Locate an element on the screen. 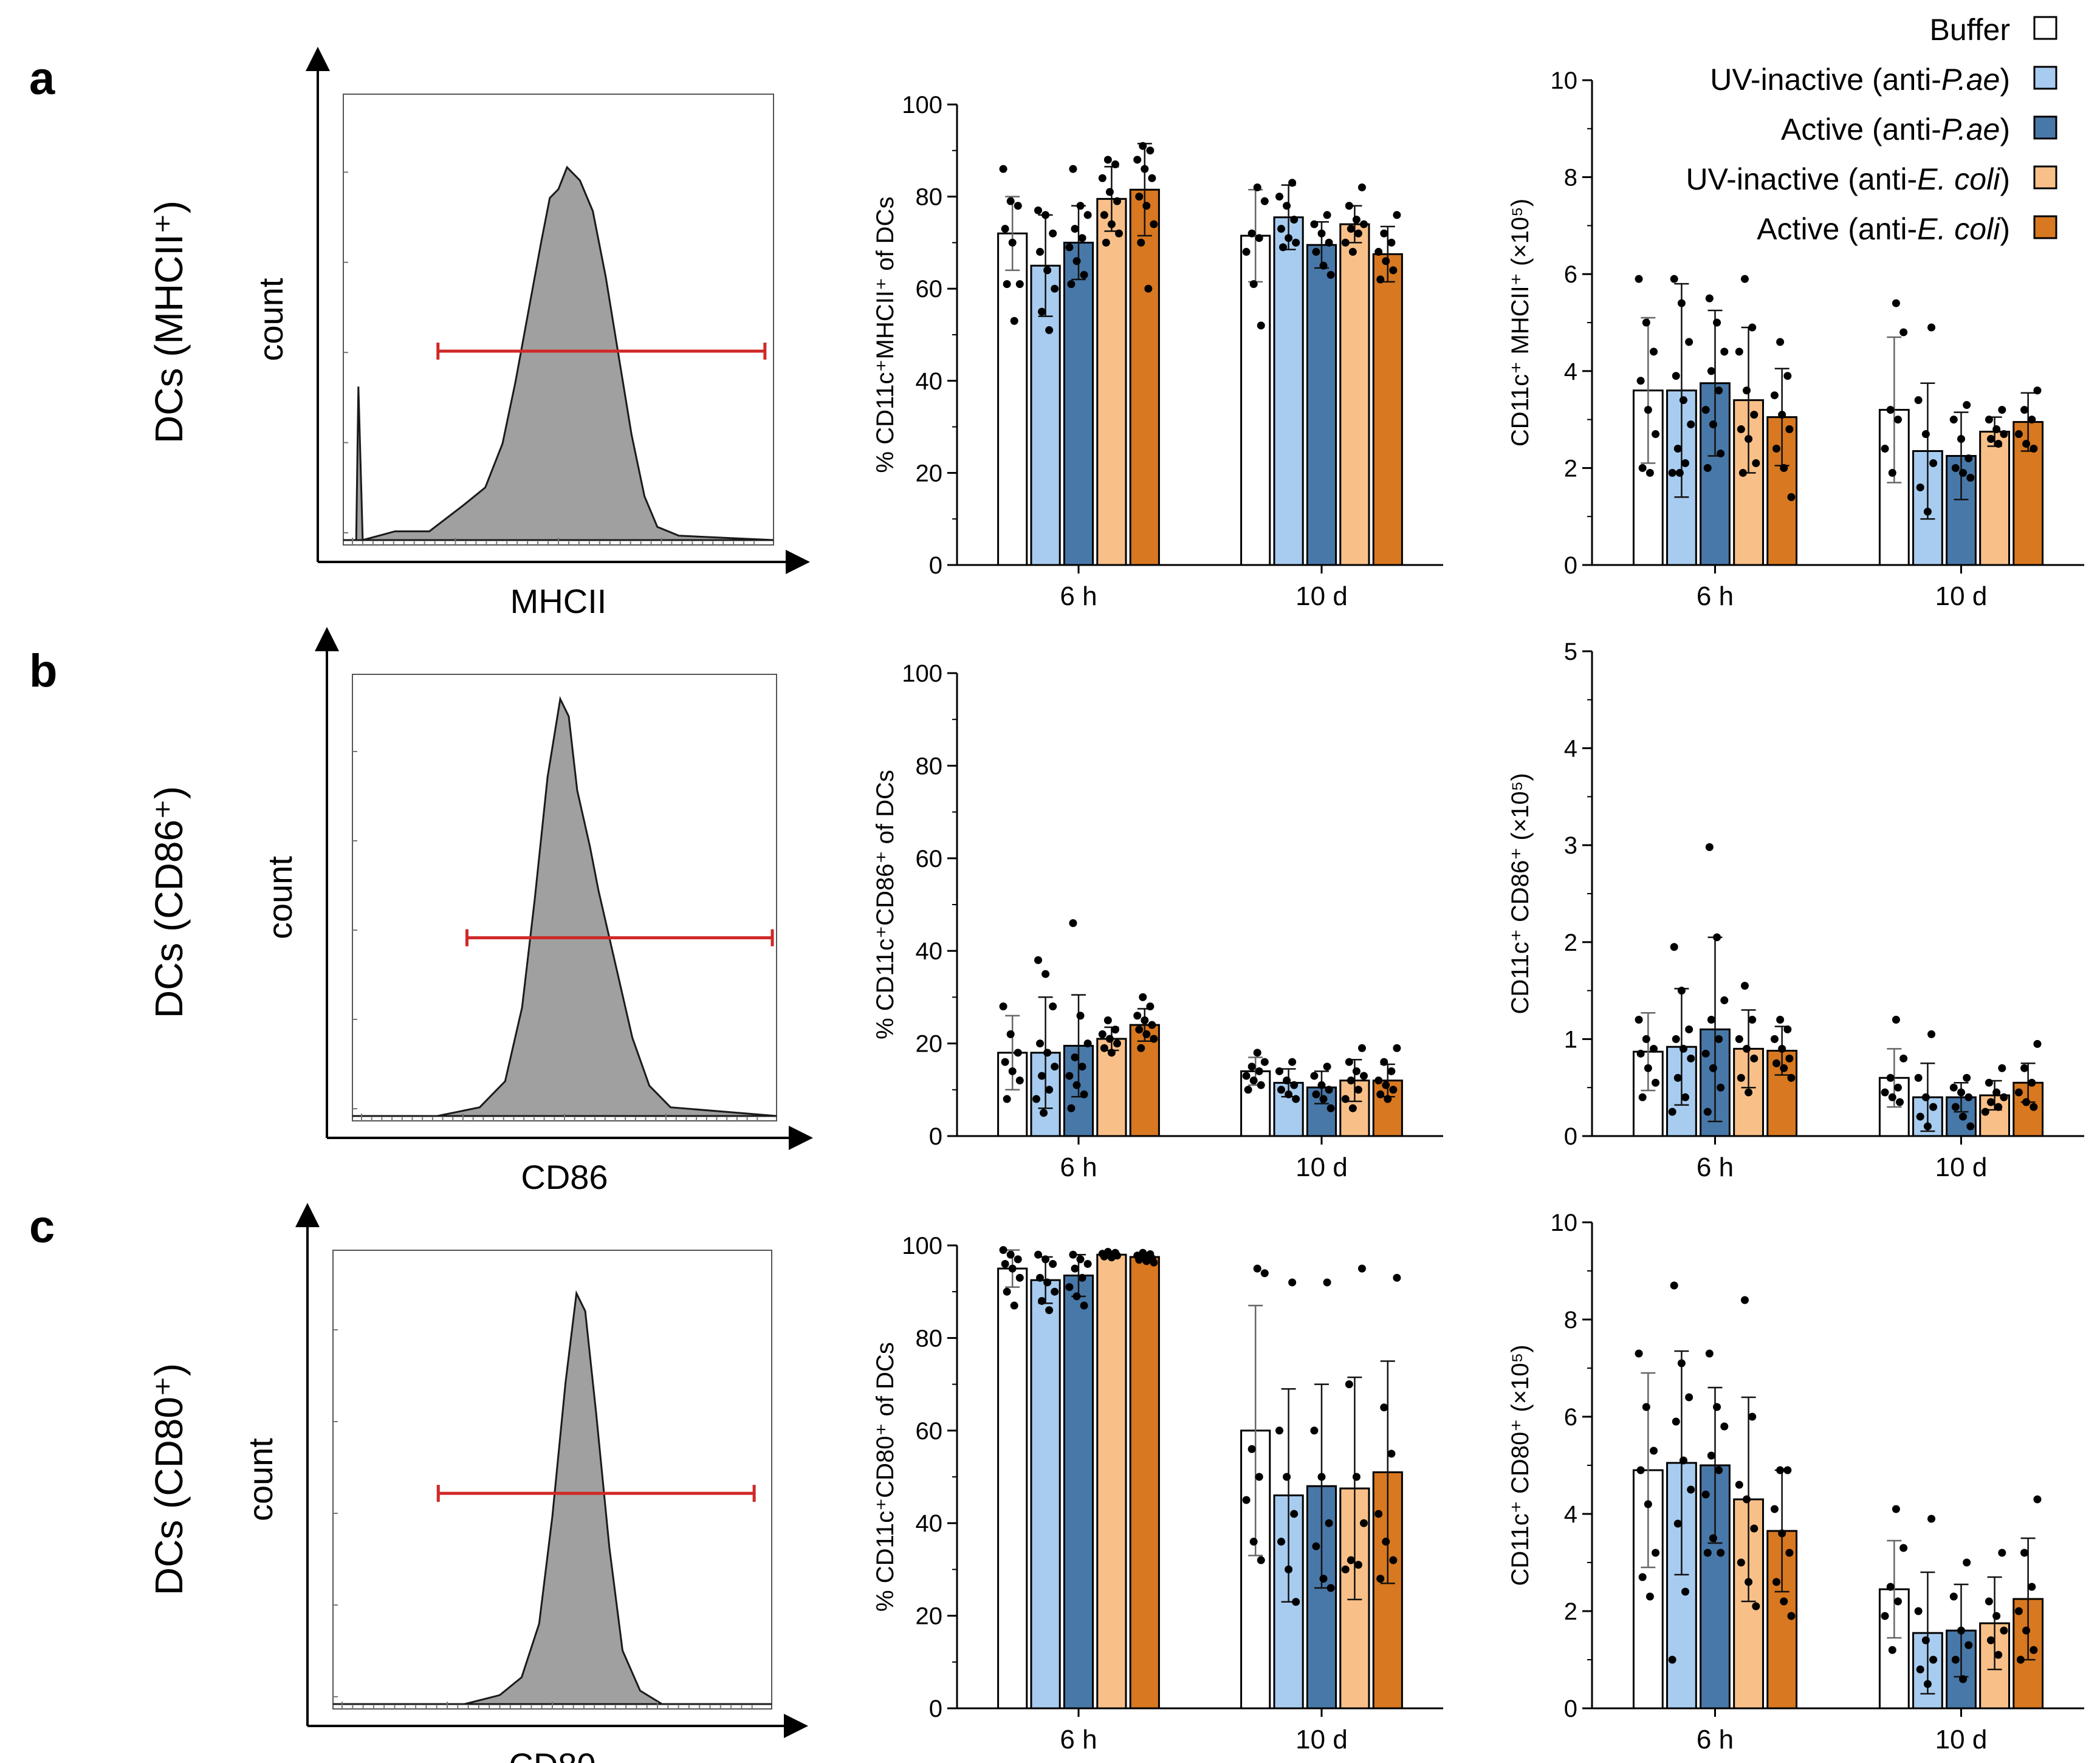  histogram-a: MHCII count is located at coordinates (531, 333).